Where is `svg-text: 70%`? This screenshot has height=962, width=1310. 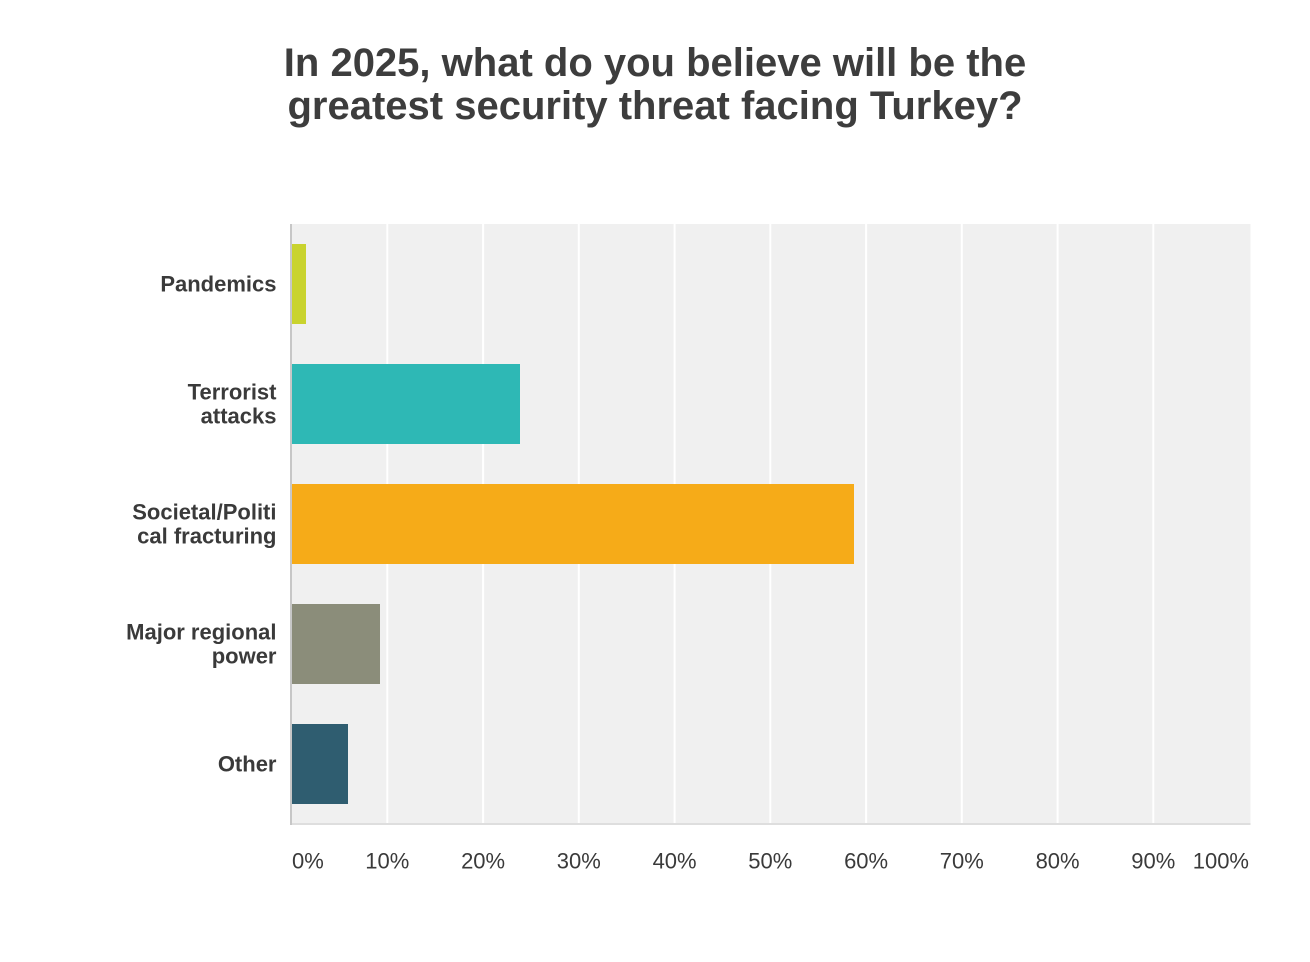 svg-text: 70% is located at coordinates (962, 861).